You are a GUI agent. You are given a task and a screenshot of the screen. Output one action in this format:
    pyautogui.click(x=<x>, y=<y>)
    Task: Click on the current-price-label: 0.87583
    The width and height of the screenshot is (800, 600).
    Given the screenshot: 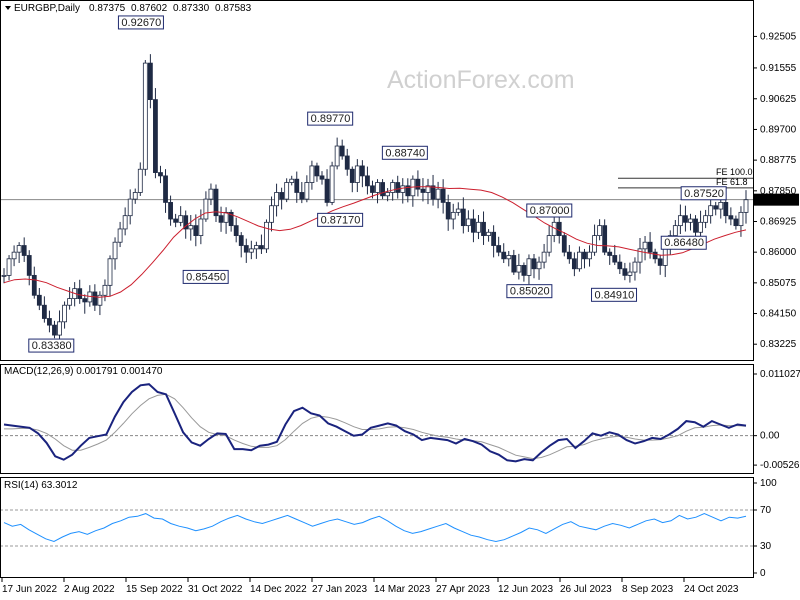 What is the action you would take?
    pyautogui.click(x=775, y=201)
    